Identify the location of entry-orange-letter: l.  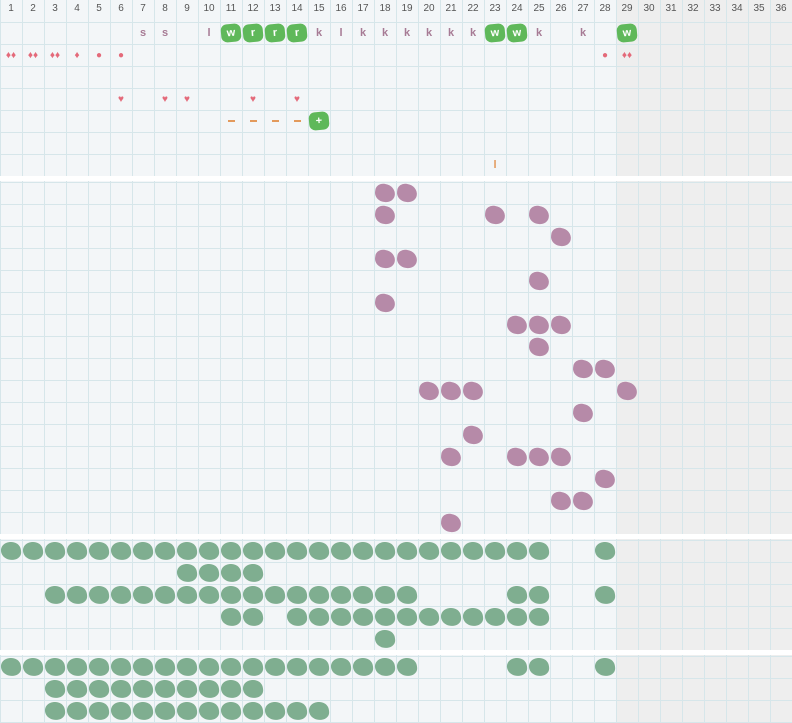
(495, 165).